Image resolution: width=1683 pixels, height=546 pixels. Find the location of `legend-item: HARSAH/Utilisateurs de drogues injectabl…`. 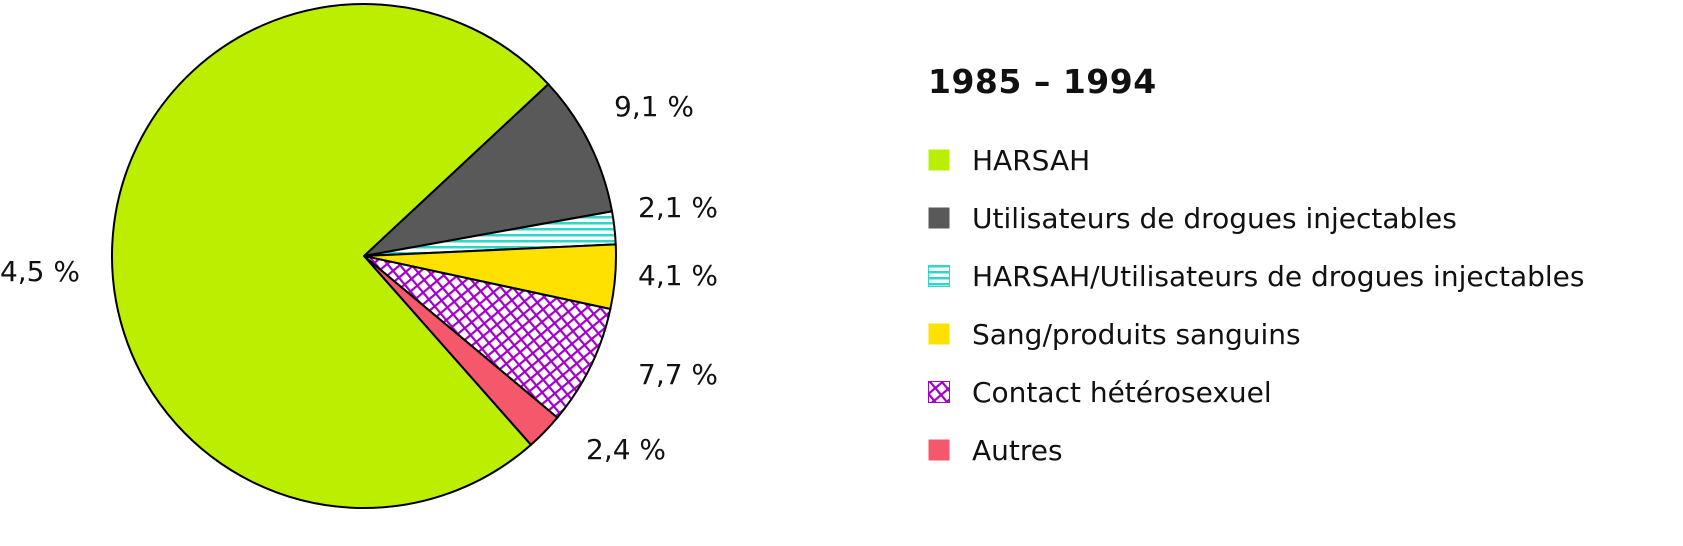

legend-item: HARSAH/Utilisateurs de drogues injectabl… is located at coordinates (1256, 276).